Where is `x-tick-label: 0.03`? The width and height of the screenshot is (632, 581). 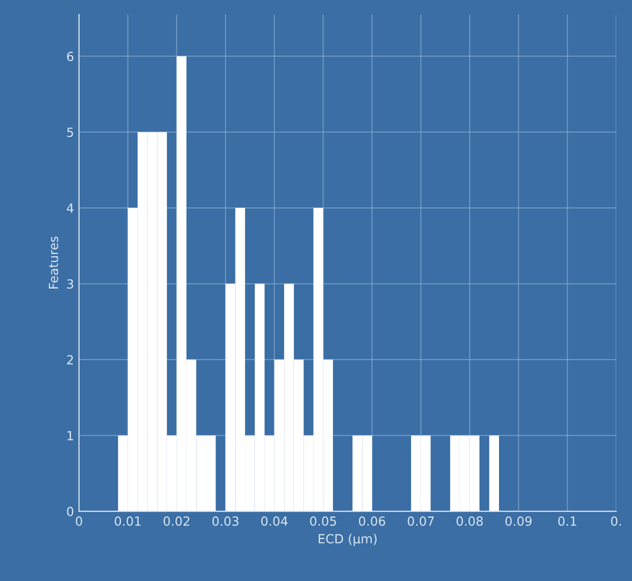 x-tick-label: 0.03 is located at coordinates (225, 521).